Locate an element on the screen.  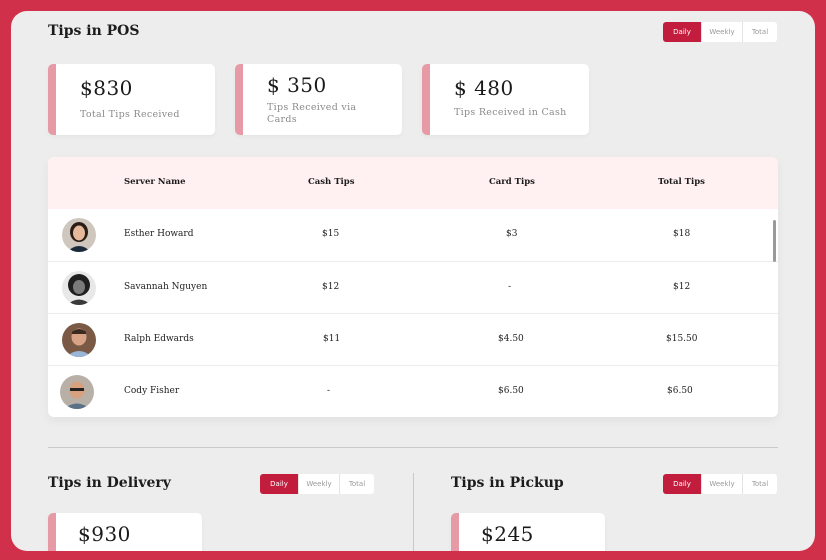
delivery-tips-amount: $930 is located at coordinates (104, 534).